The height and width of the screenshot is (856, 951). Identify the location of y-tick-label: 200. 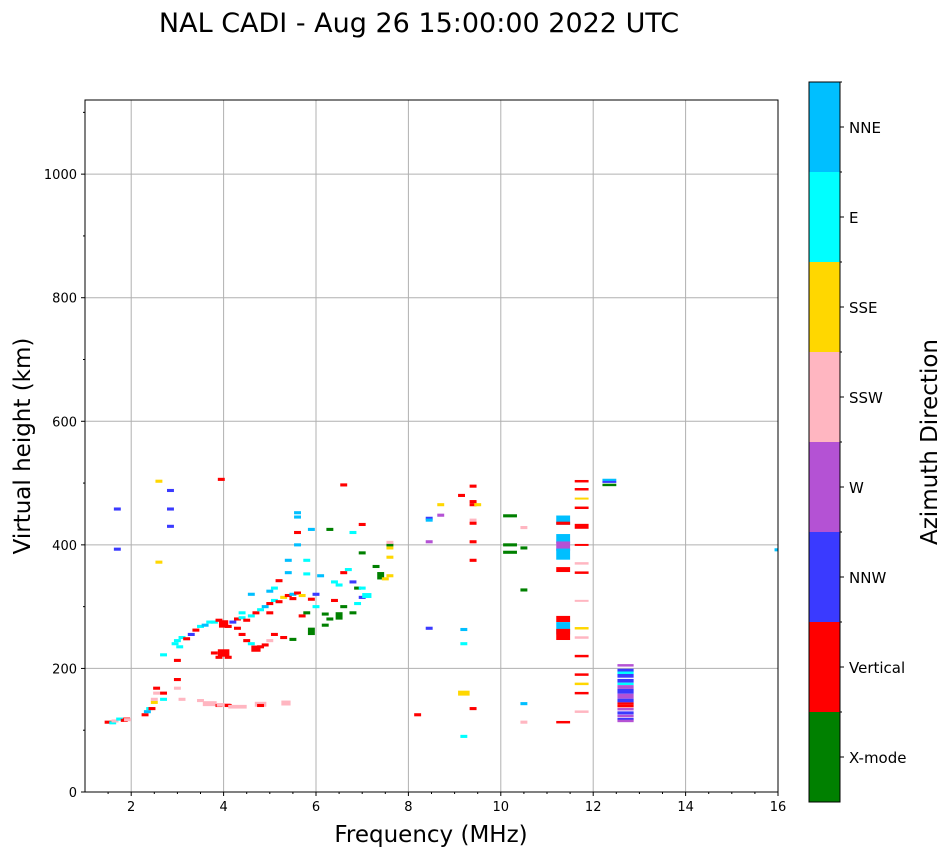
(64, 669).